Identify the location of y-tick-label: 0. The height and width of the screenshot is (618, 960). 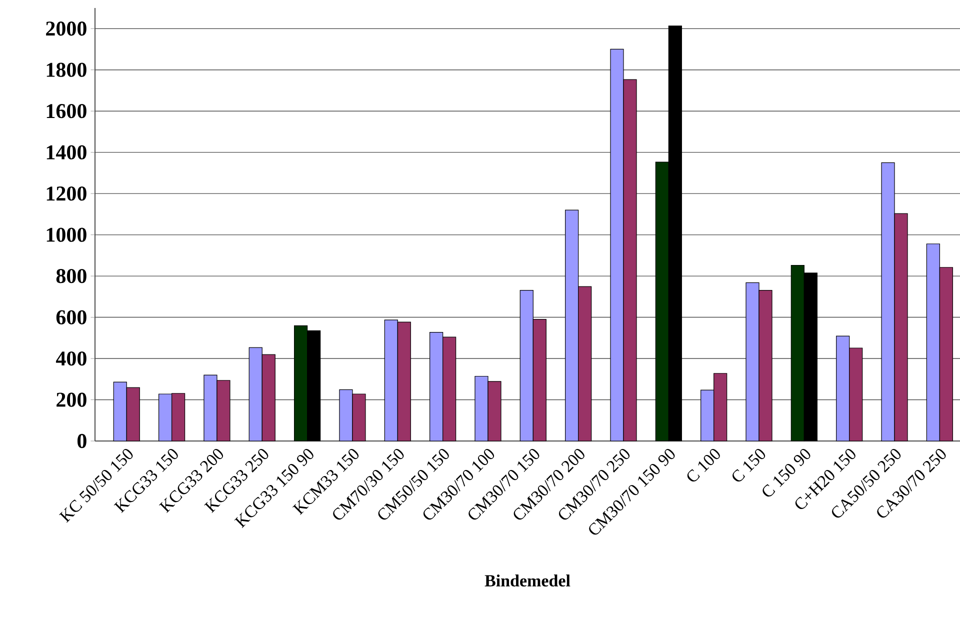
(82, 441).